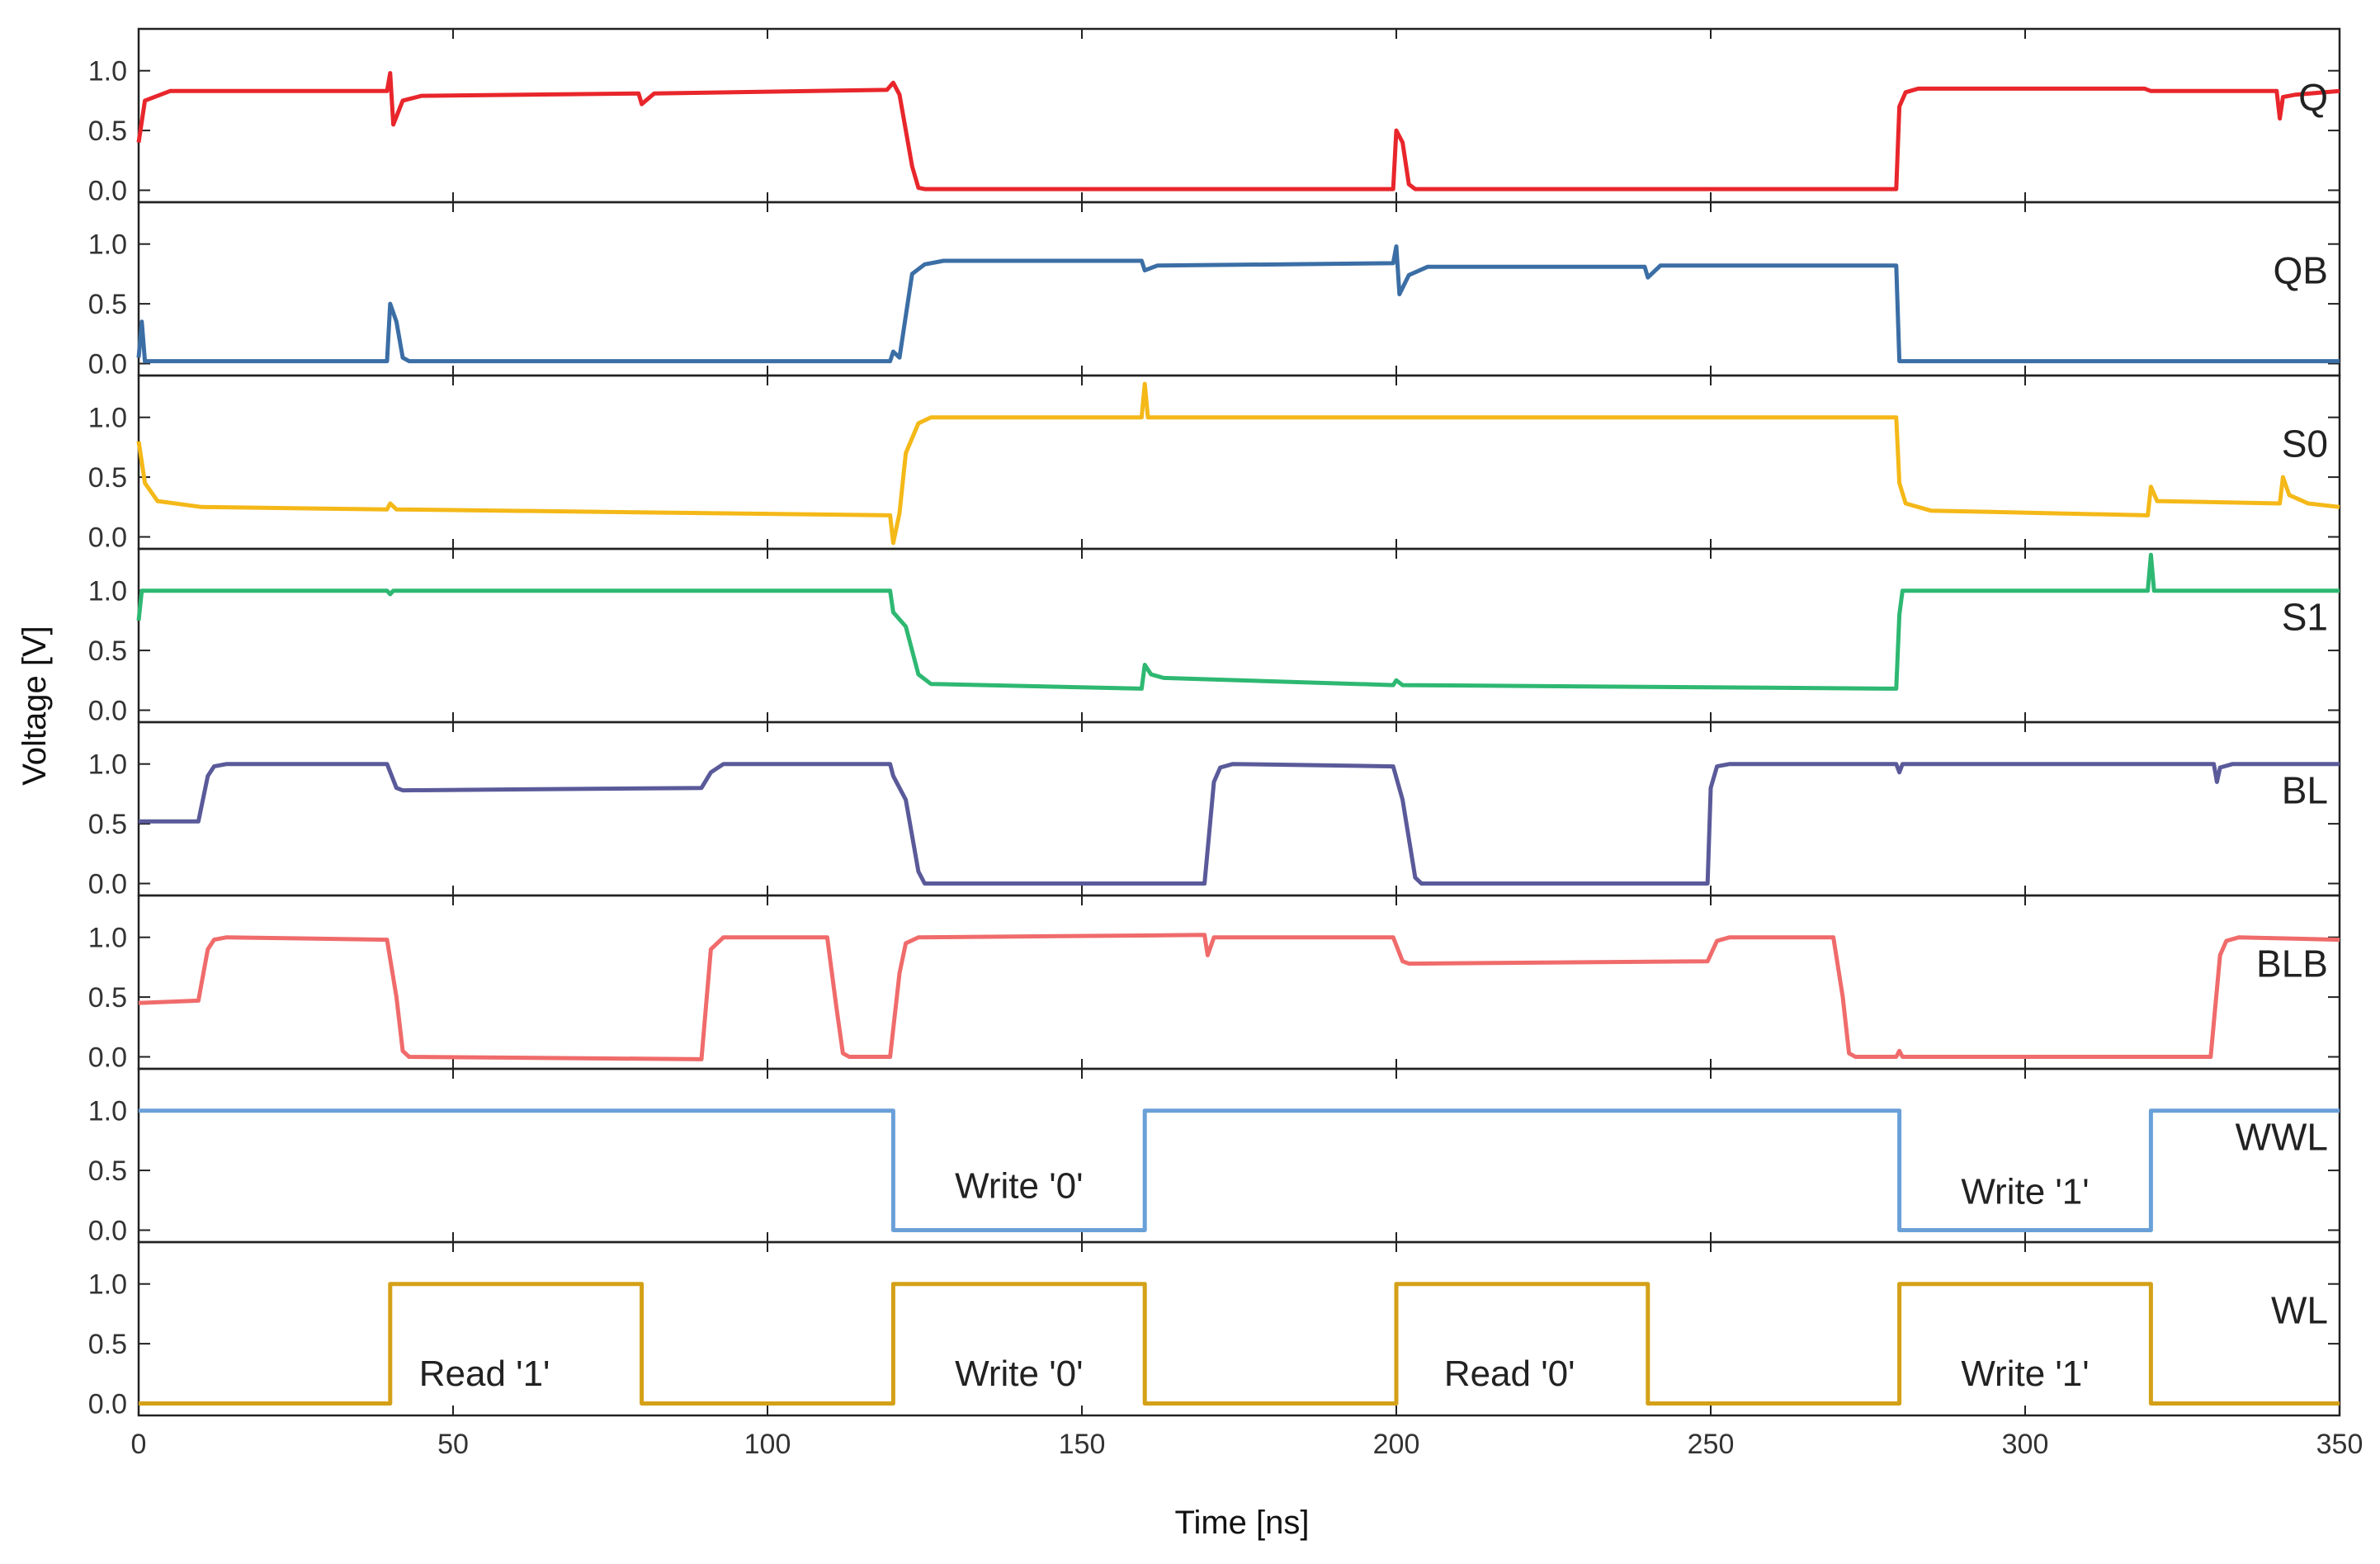 The width and height of the screenshot is (2380, 1564). What do you see at coordinates (2299, 1310) in the screenshot?
I see `signal-label-wl: WL` at bounding box center [2299, 1310].